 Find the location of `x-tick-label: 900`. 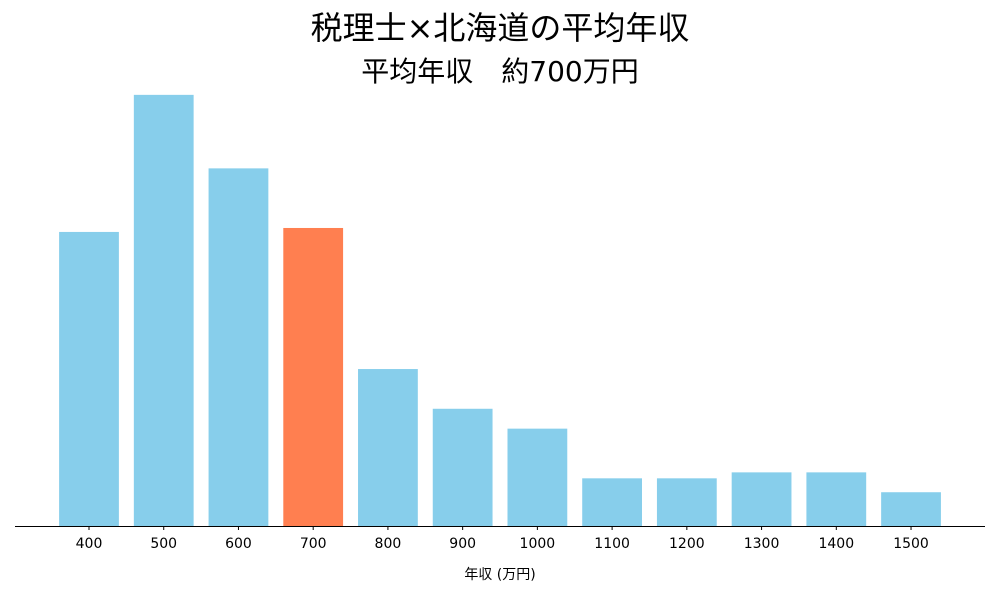

x-tick-label: 900 is located at coordinates (462, 544).